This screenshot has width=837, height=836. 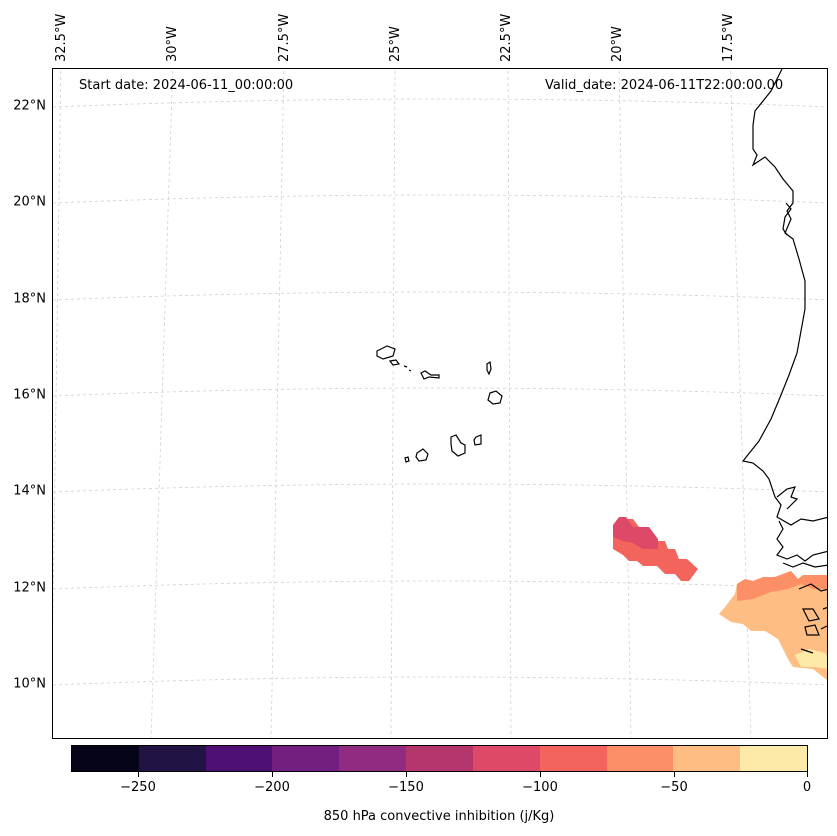 What do you see at coordinates (720, 598) in the screenshot?
I see `cin-field` at bounding box center [720, 598].